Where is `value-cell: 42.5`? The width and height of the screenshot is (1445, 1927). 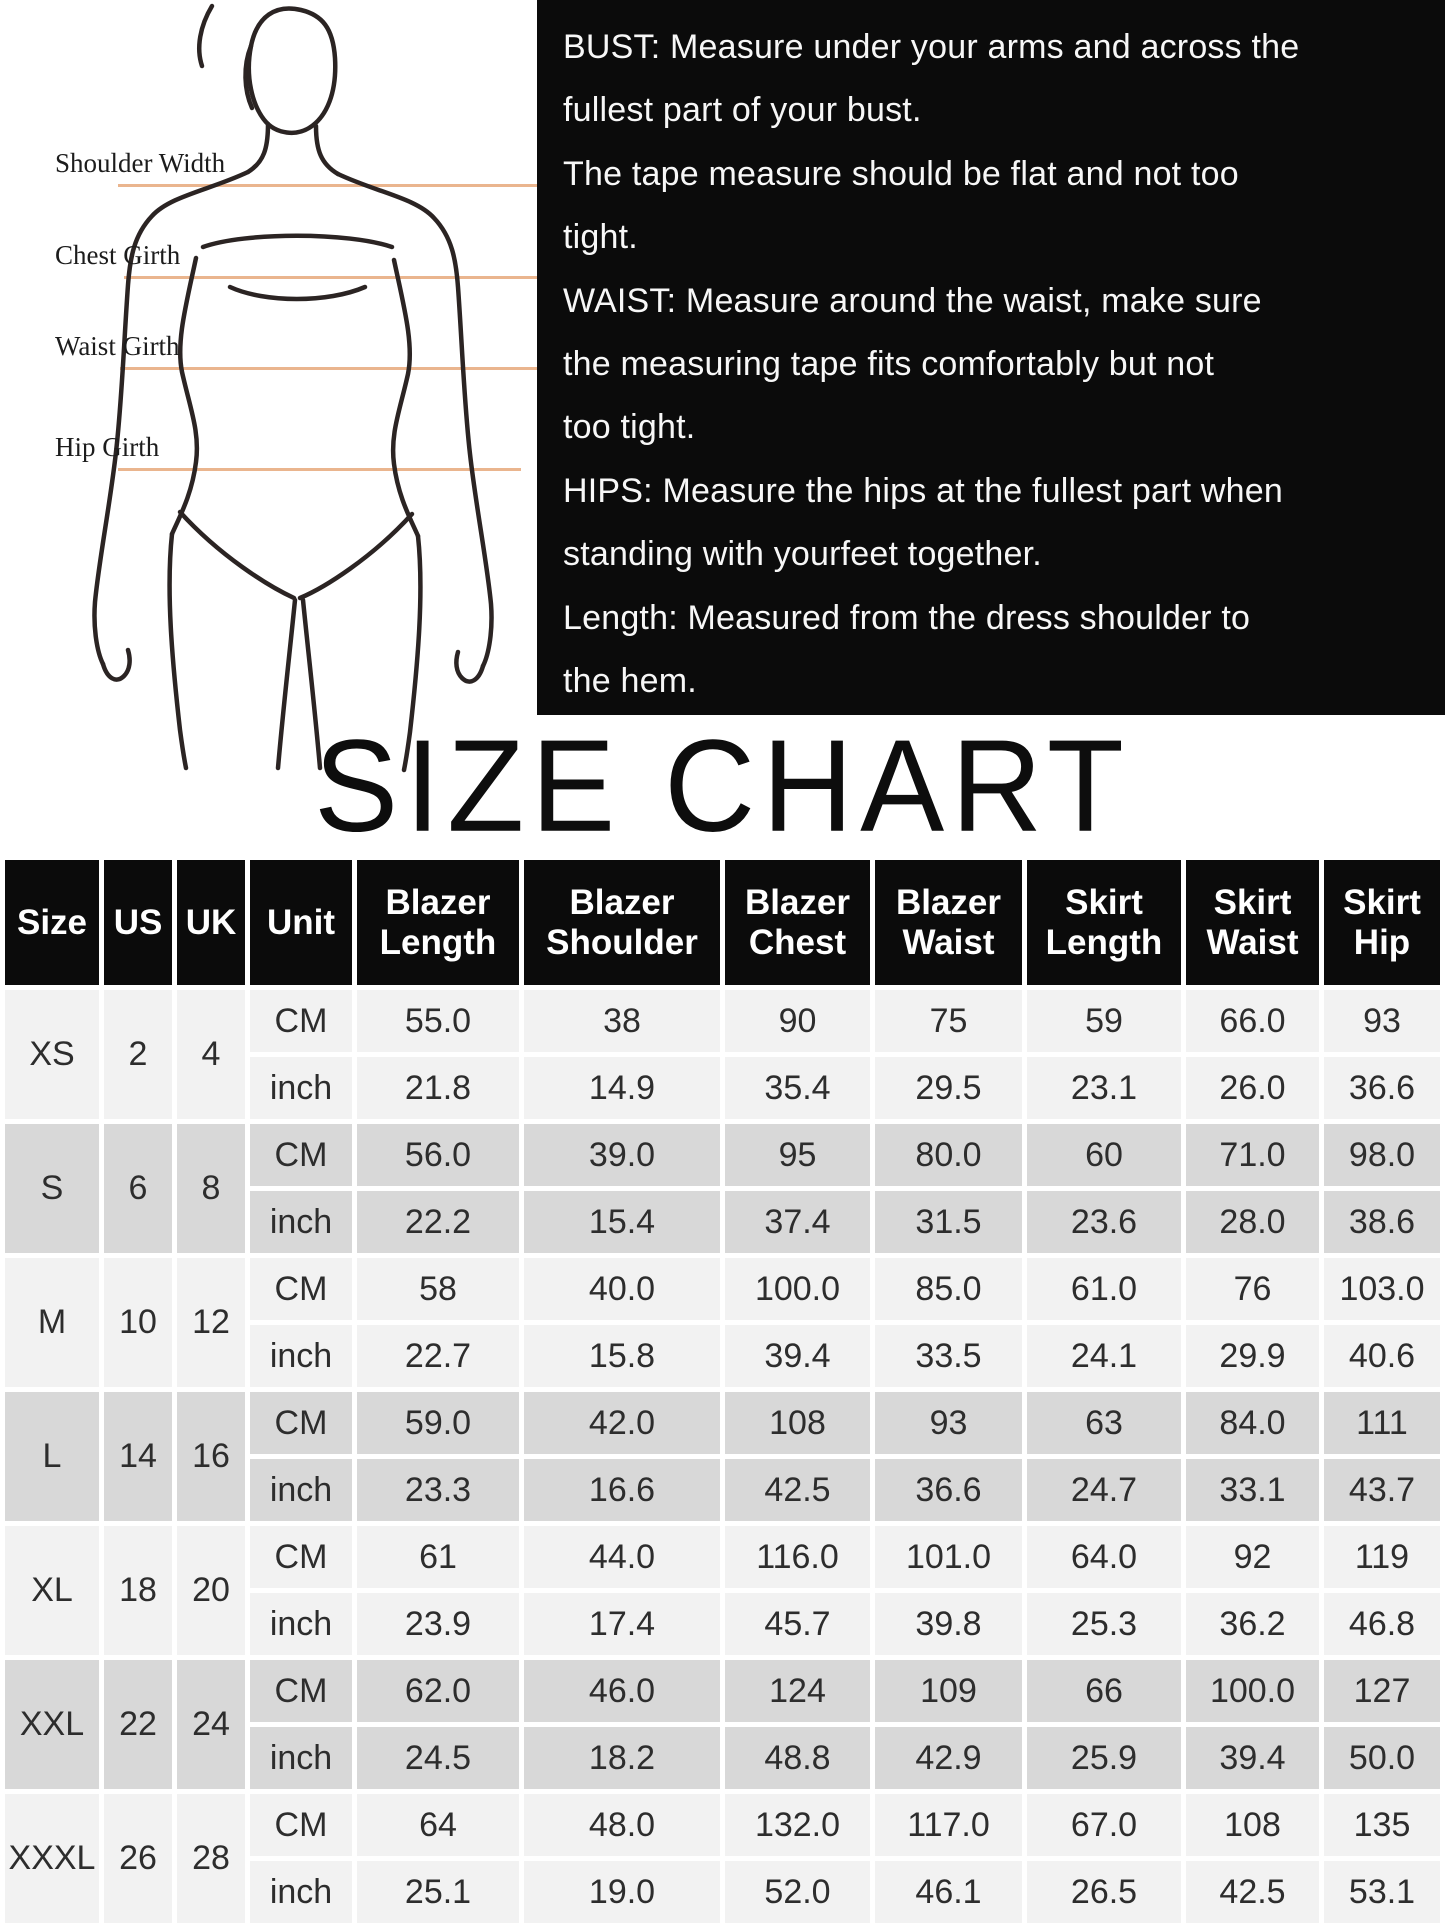 value-cell: 42.5 is located at coordinates (797, 1490).